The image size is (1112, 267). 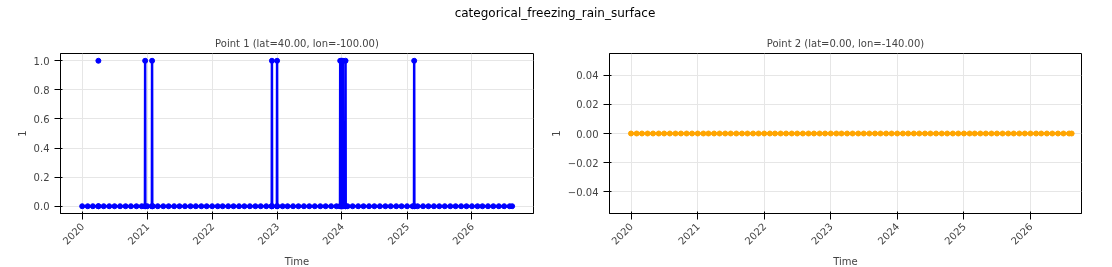 I want to click on y-tick-label: 1.0, so click(x=41, y=61).